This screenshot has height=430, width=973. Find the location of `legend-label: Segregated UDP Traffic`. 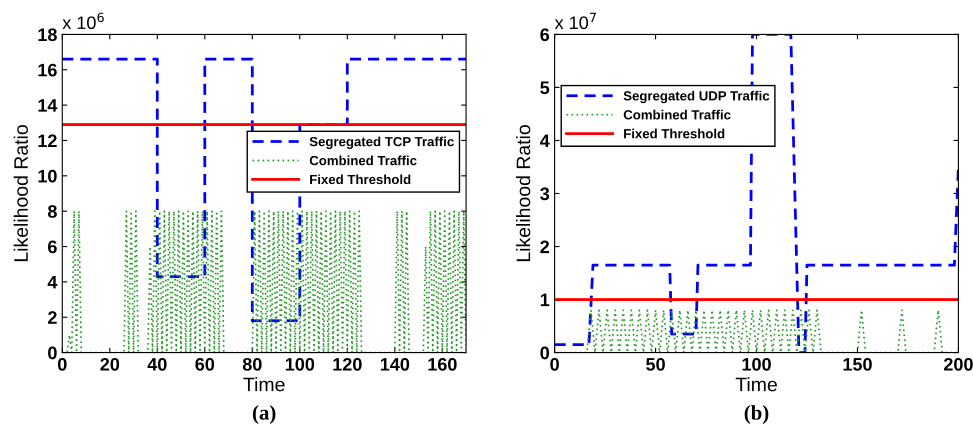

legend-label: Segregated UDP Traffic is located at coordinates (697, 97).